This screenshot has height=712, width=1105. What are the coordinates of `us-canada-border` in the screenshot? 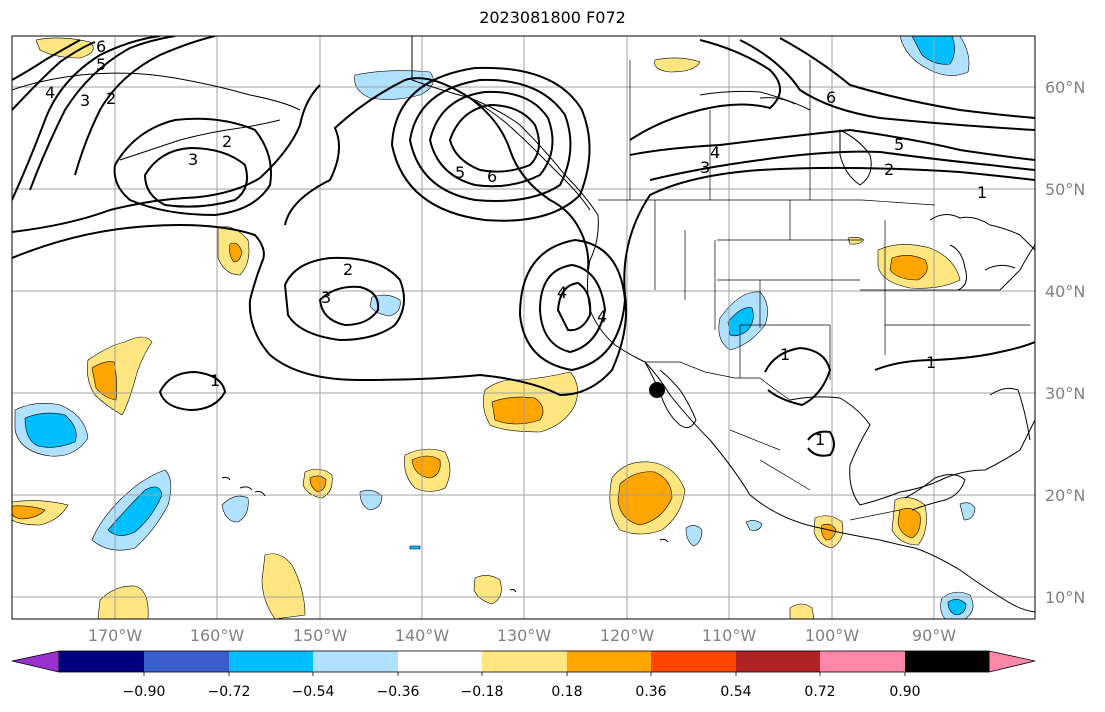 It's located at (767, 202).